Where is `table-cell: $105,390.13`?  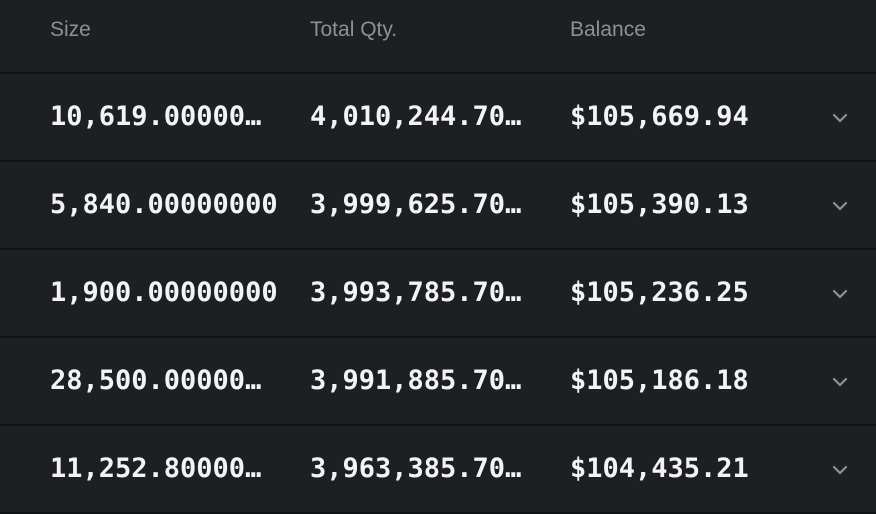
table-cell: $105,390.13 is located at coordinates (659, 204).